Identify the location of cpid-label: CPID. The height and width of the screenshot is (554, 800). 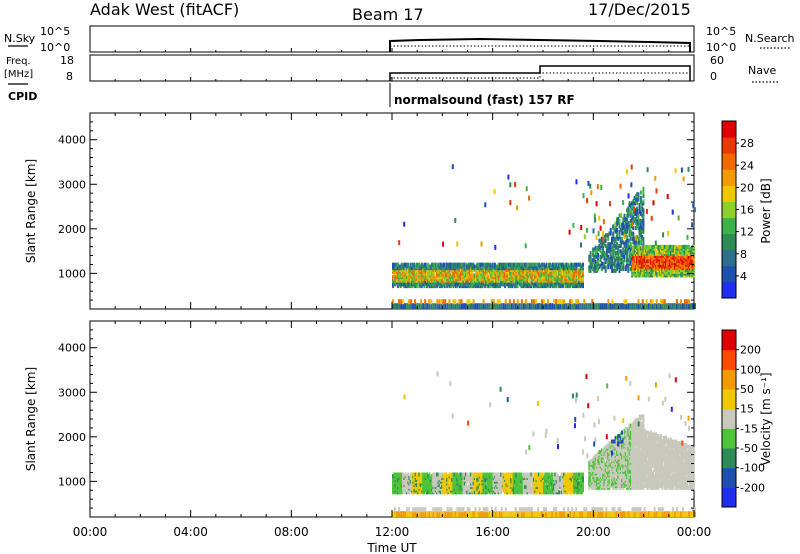
(22, 96).